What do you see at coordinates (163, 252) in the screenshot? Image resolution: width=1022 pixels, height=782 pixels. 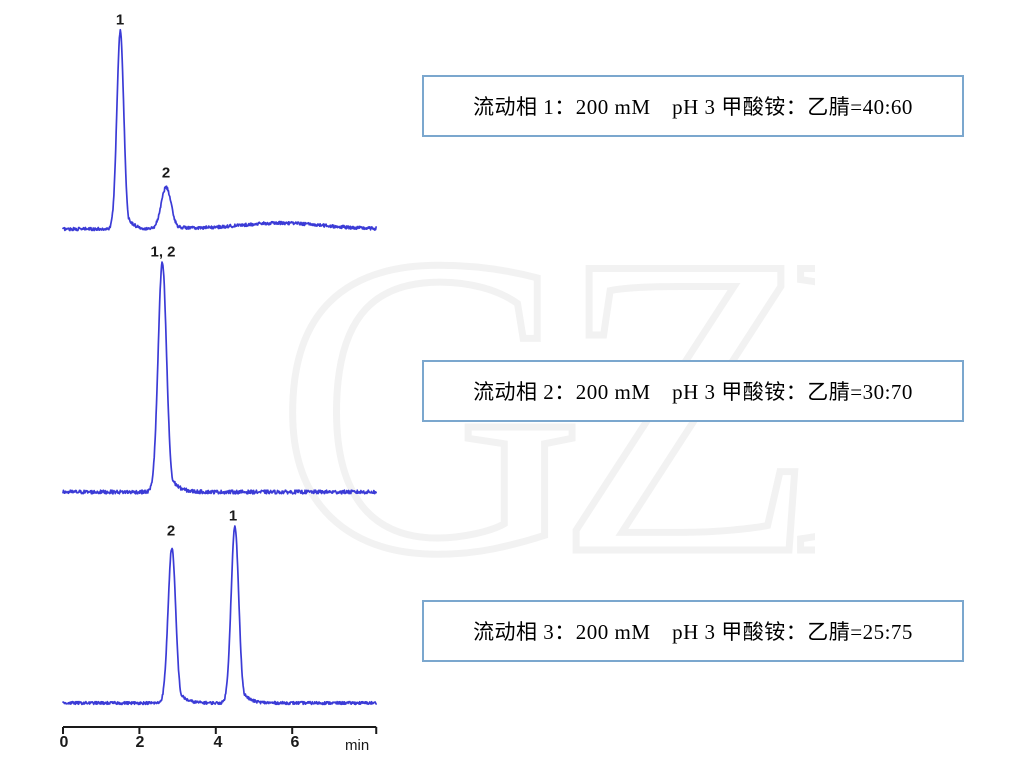 I see `peak-label-trace2-coeluted: 1, 2` at bounding box center [163, 252].